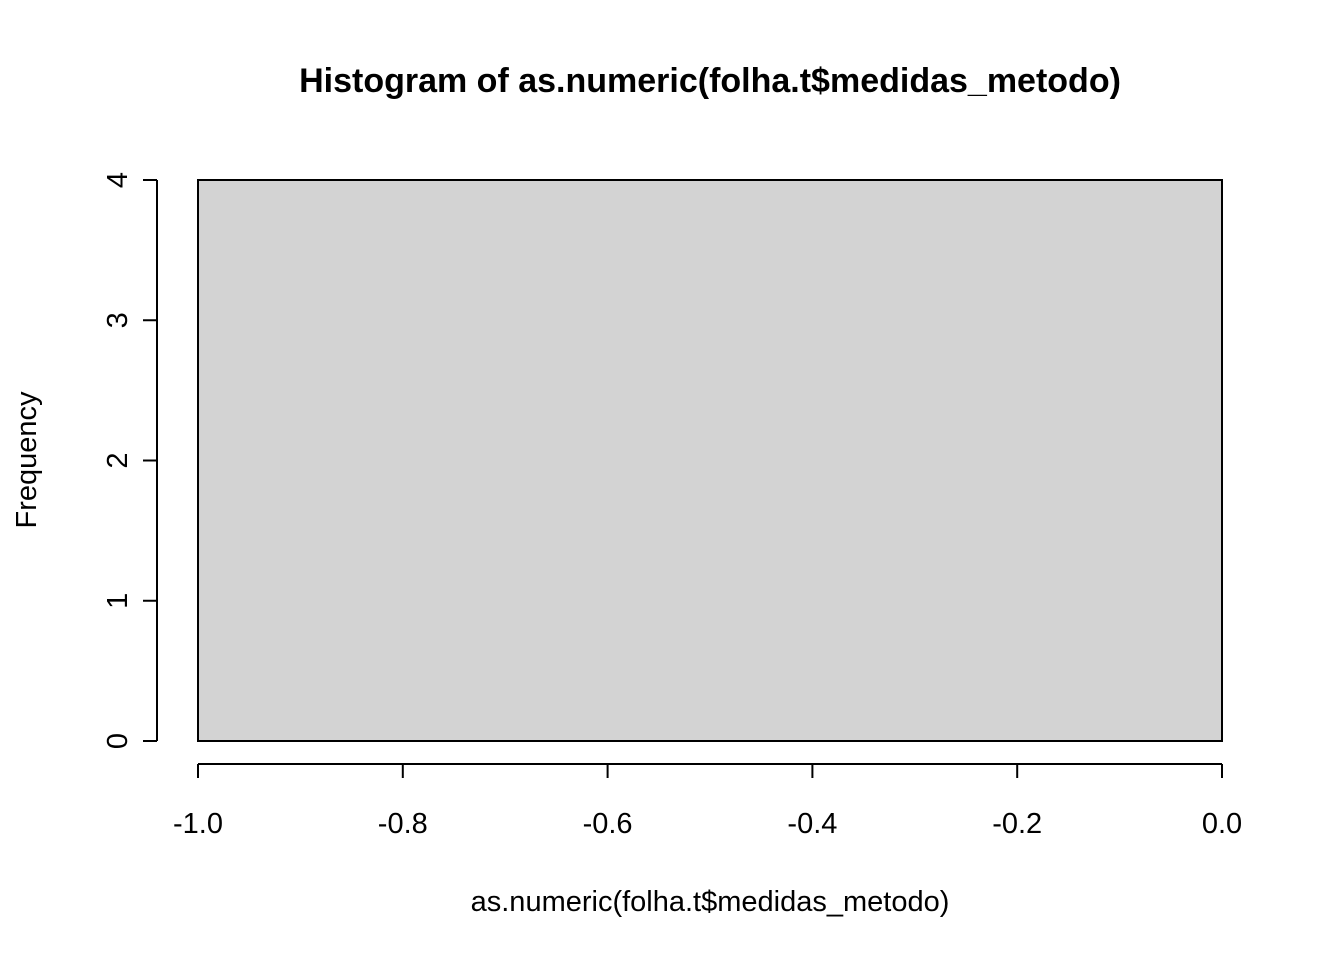 The height and width of the screenshot is (960, 1344). What do you see at coordinates (707, 801) in the screenshot?
I see `x-axis: -1.0 -0.8 -0.6 -0.4 -0.2 0.0` at bounding box center [707, 801].